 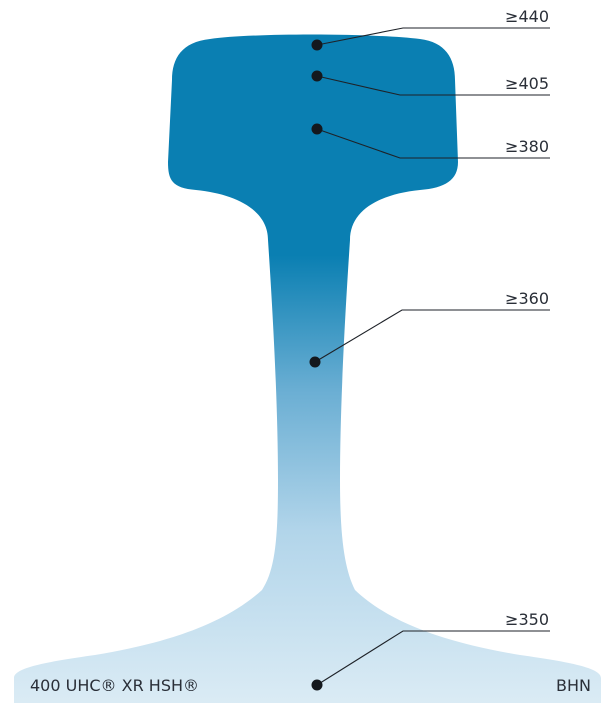 I want to click on product-label: 400 UHC® XR HSH®, so click(x=114, y=685).